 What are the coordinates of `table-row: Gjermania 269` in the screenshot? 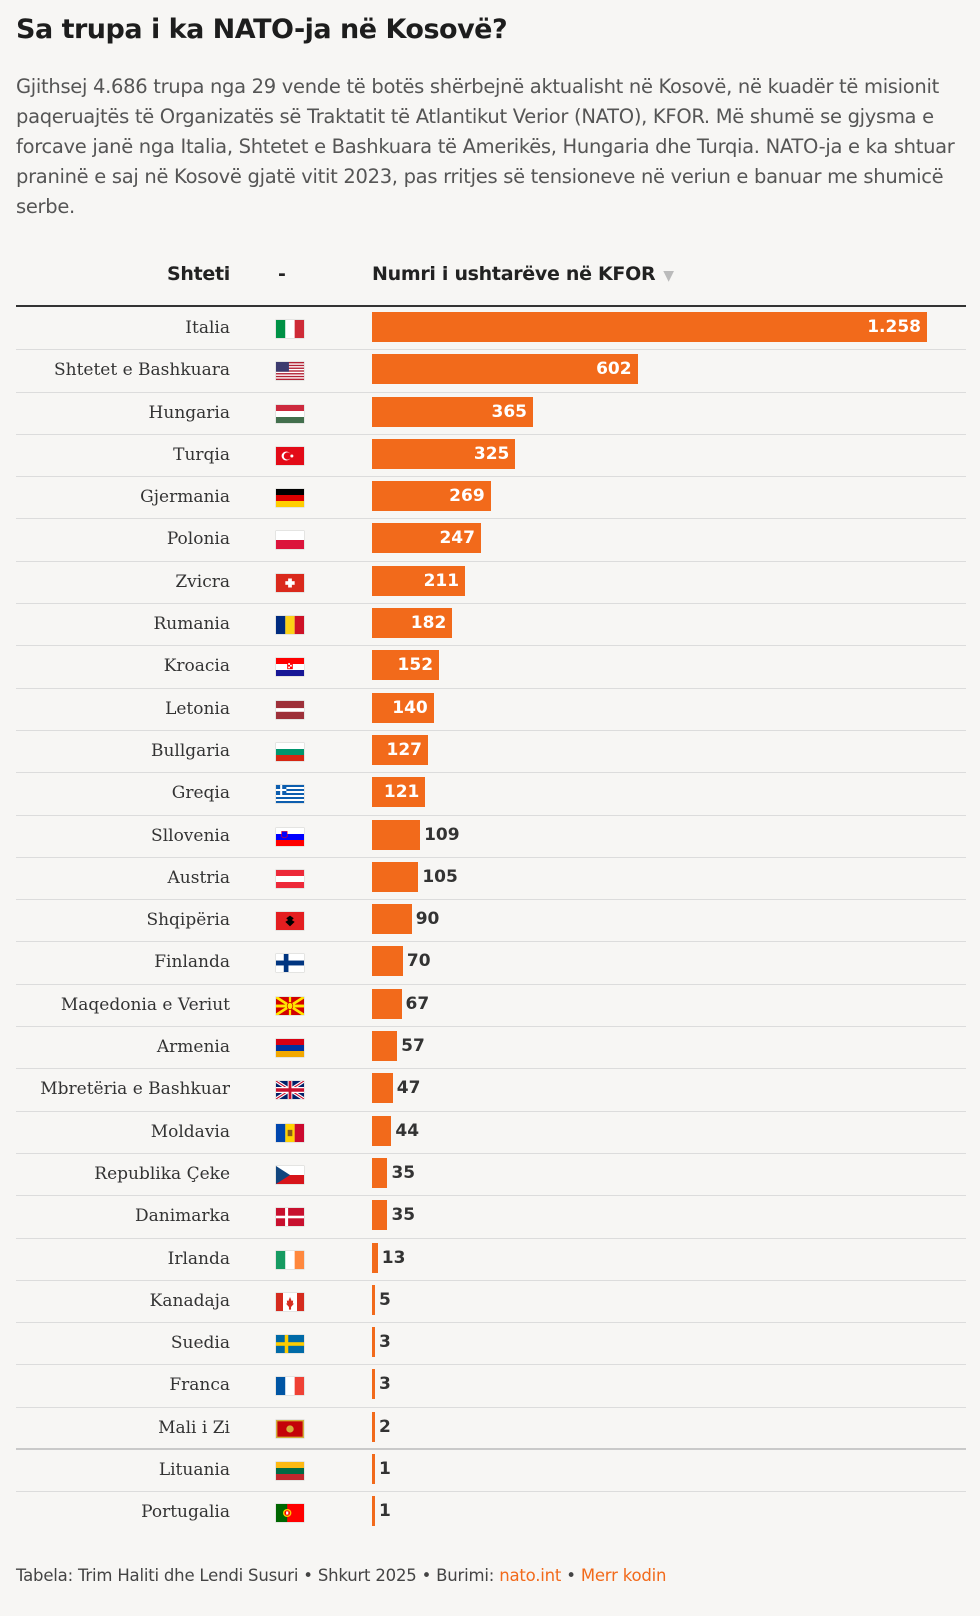 It's located at (491, 498).